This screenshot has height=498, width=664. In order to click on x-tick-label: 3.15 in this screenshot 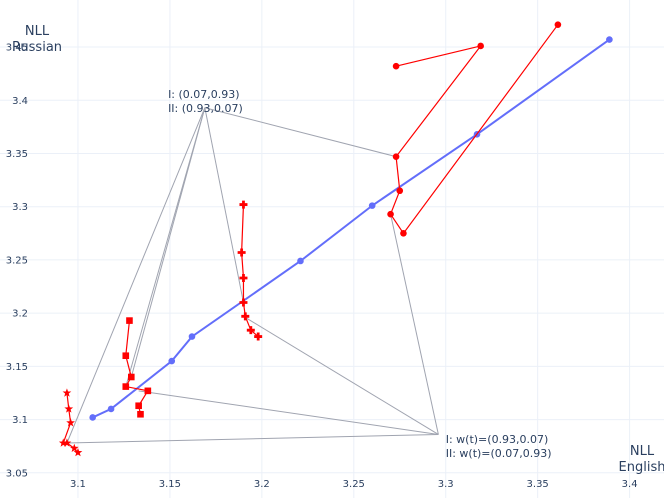, I will do `click(170, 484)`.